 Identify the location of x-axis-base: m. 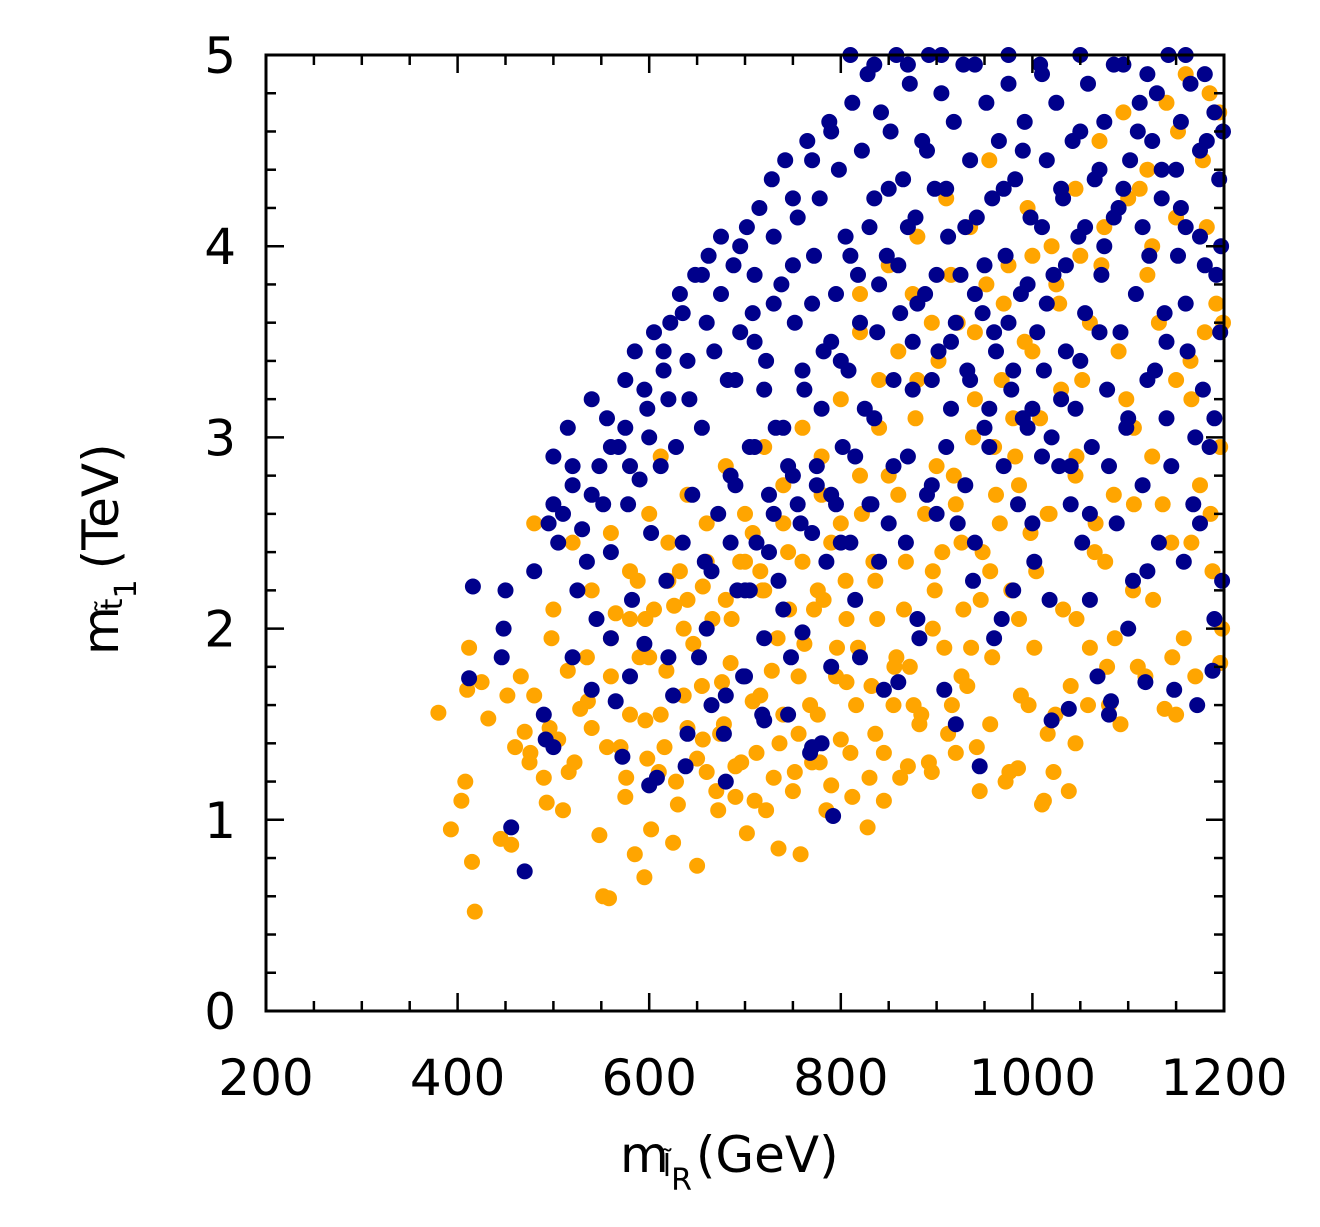
(644, 1155).